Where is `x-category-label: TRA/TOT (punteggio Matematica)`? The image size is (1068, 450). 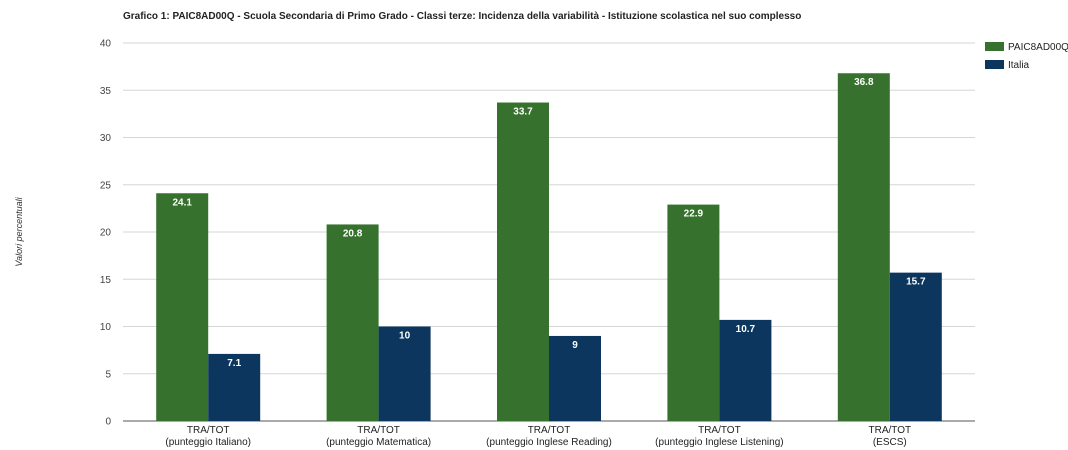 x-category-label: TRA/TOT (punteggio Matematica) is located at coordinates (378, 436).